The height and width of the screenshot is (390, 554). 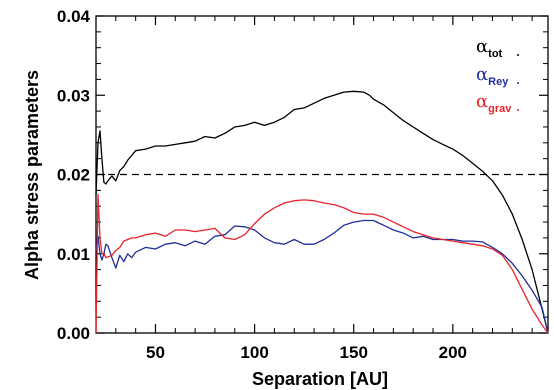 I want to click on x-tick-label: 50, so click(x=155, y=352).